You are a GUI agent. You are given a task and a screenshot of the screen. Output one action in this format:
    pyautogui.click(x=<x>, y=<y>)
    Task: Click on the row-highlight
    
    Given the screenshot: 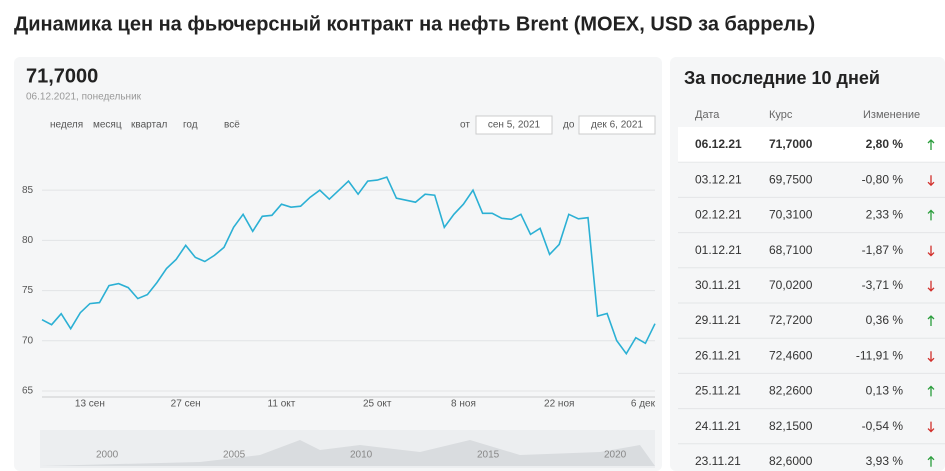 What is the action you would take?
    pyautogui.click(x=811, y=145)
    